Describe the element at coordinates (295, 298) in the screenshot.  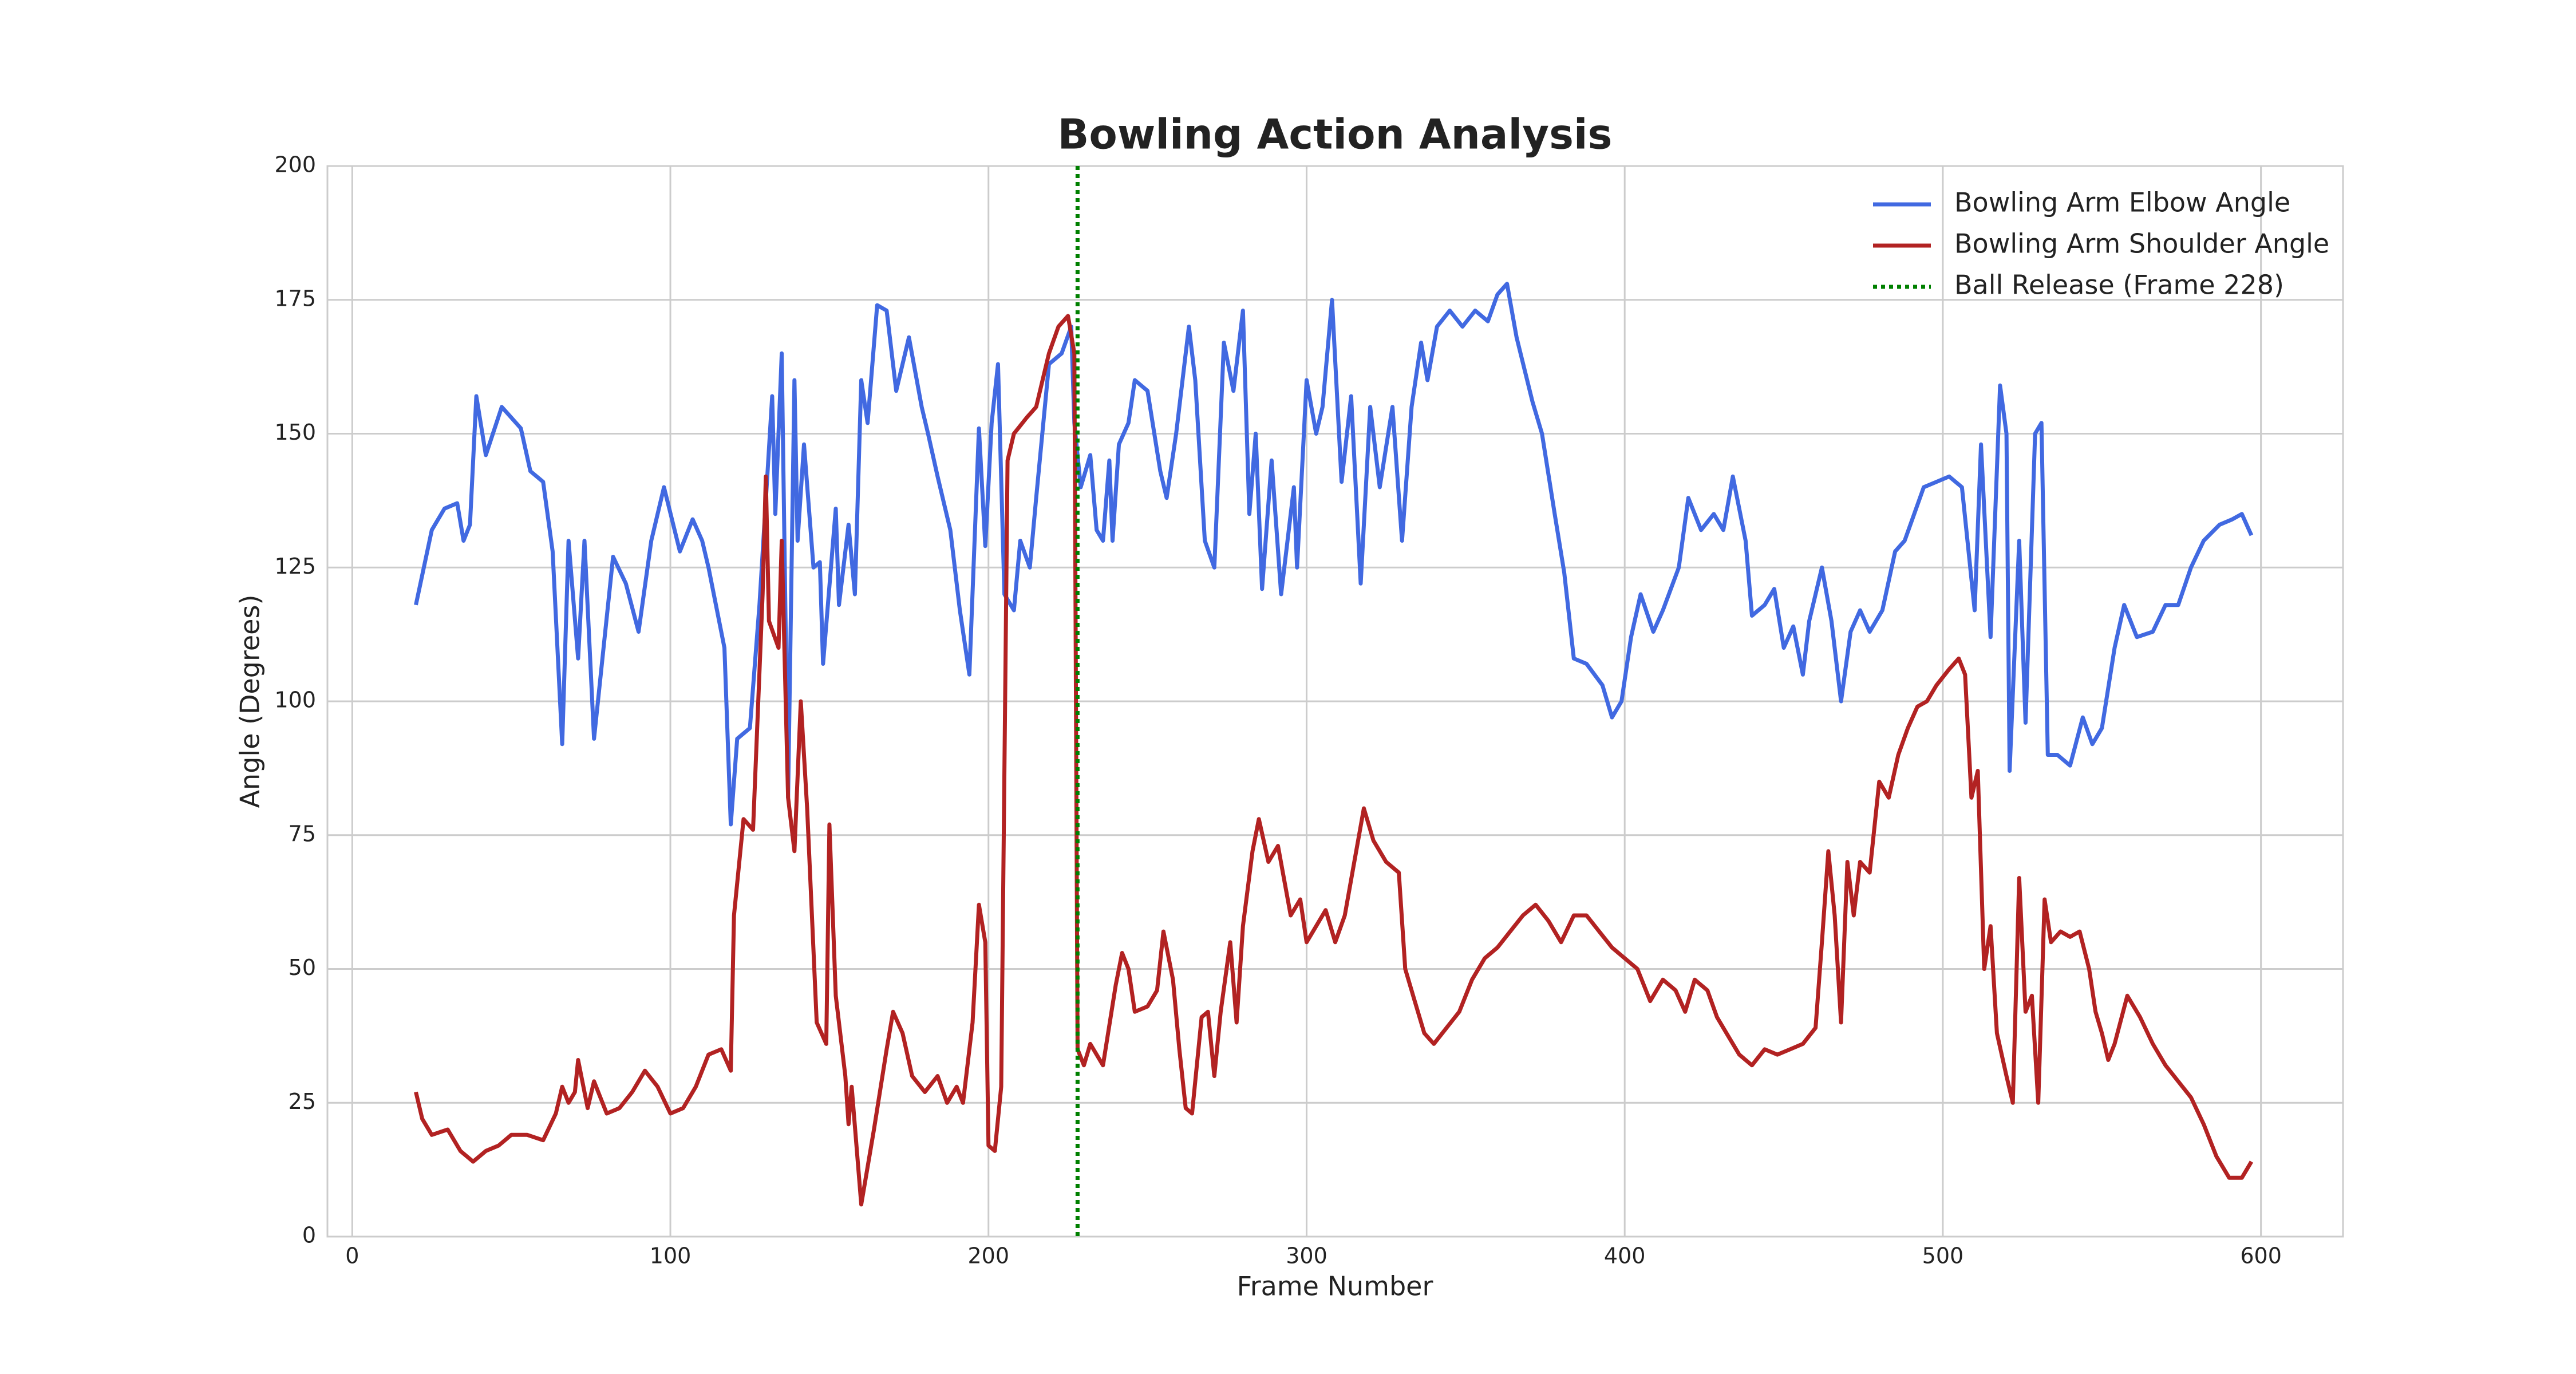
I see `y-tick-label: 175` at that location.